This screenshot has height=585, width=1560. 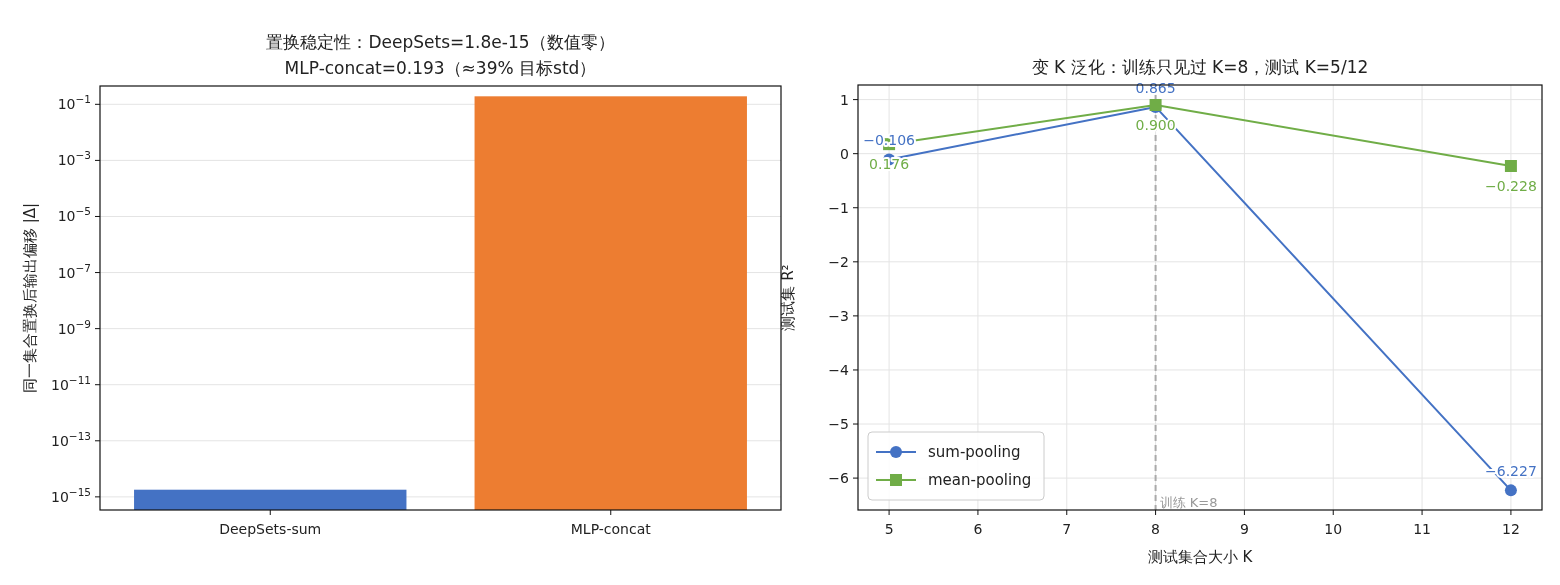 I want to click on x-tick-label: 11, so click(x=1422, y=529).